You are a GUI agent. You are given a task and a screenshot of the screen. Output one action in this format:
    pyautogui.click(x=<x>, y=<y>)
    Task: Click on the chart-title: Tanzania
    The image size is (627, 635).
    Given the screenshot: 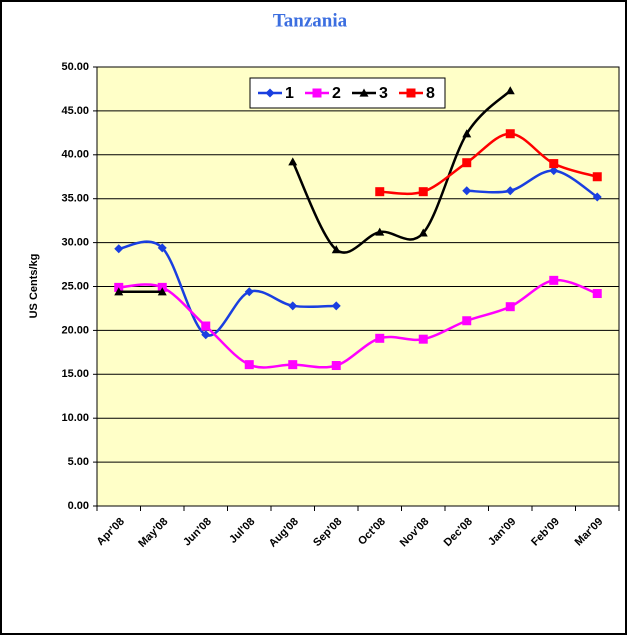 What is the action you would take?
    pyautogui.click(x=310, y=20)
    